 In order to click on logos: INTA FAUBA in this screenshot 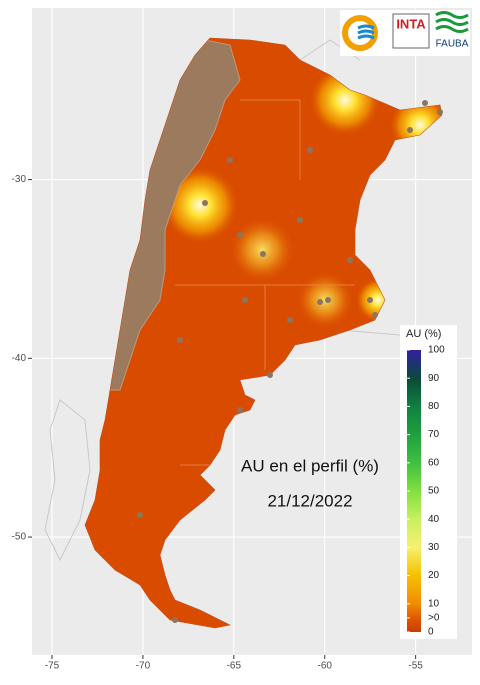, I will do `click(405, 33)`.